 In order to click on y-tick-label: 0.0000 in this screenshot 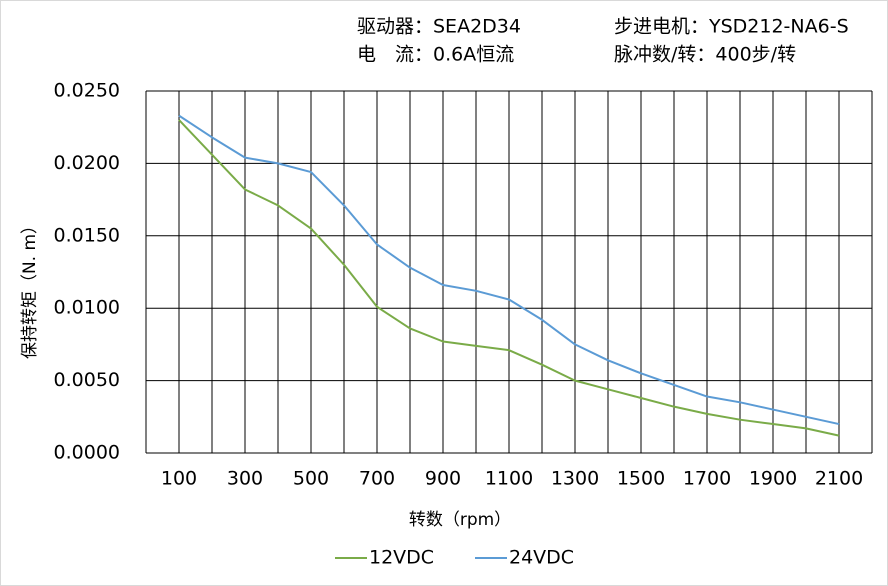, I will do `click(87, 453)`.